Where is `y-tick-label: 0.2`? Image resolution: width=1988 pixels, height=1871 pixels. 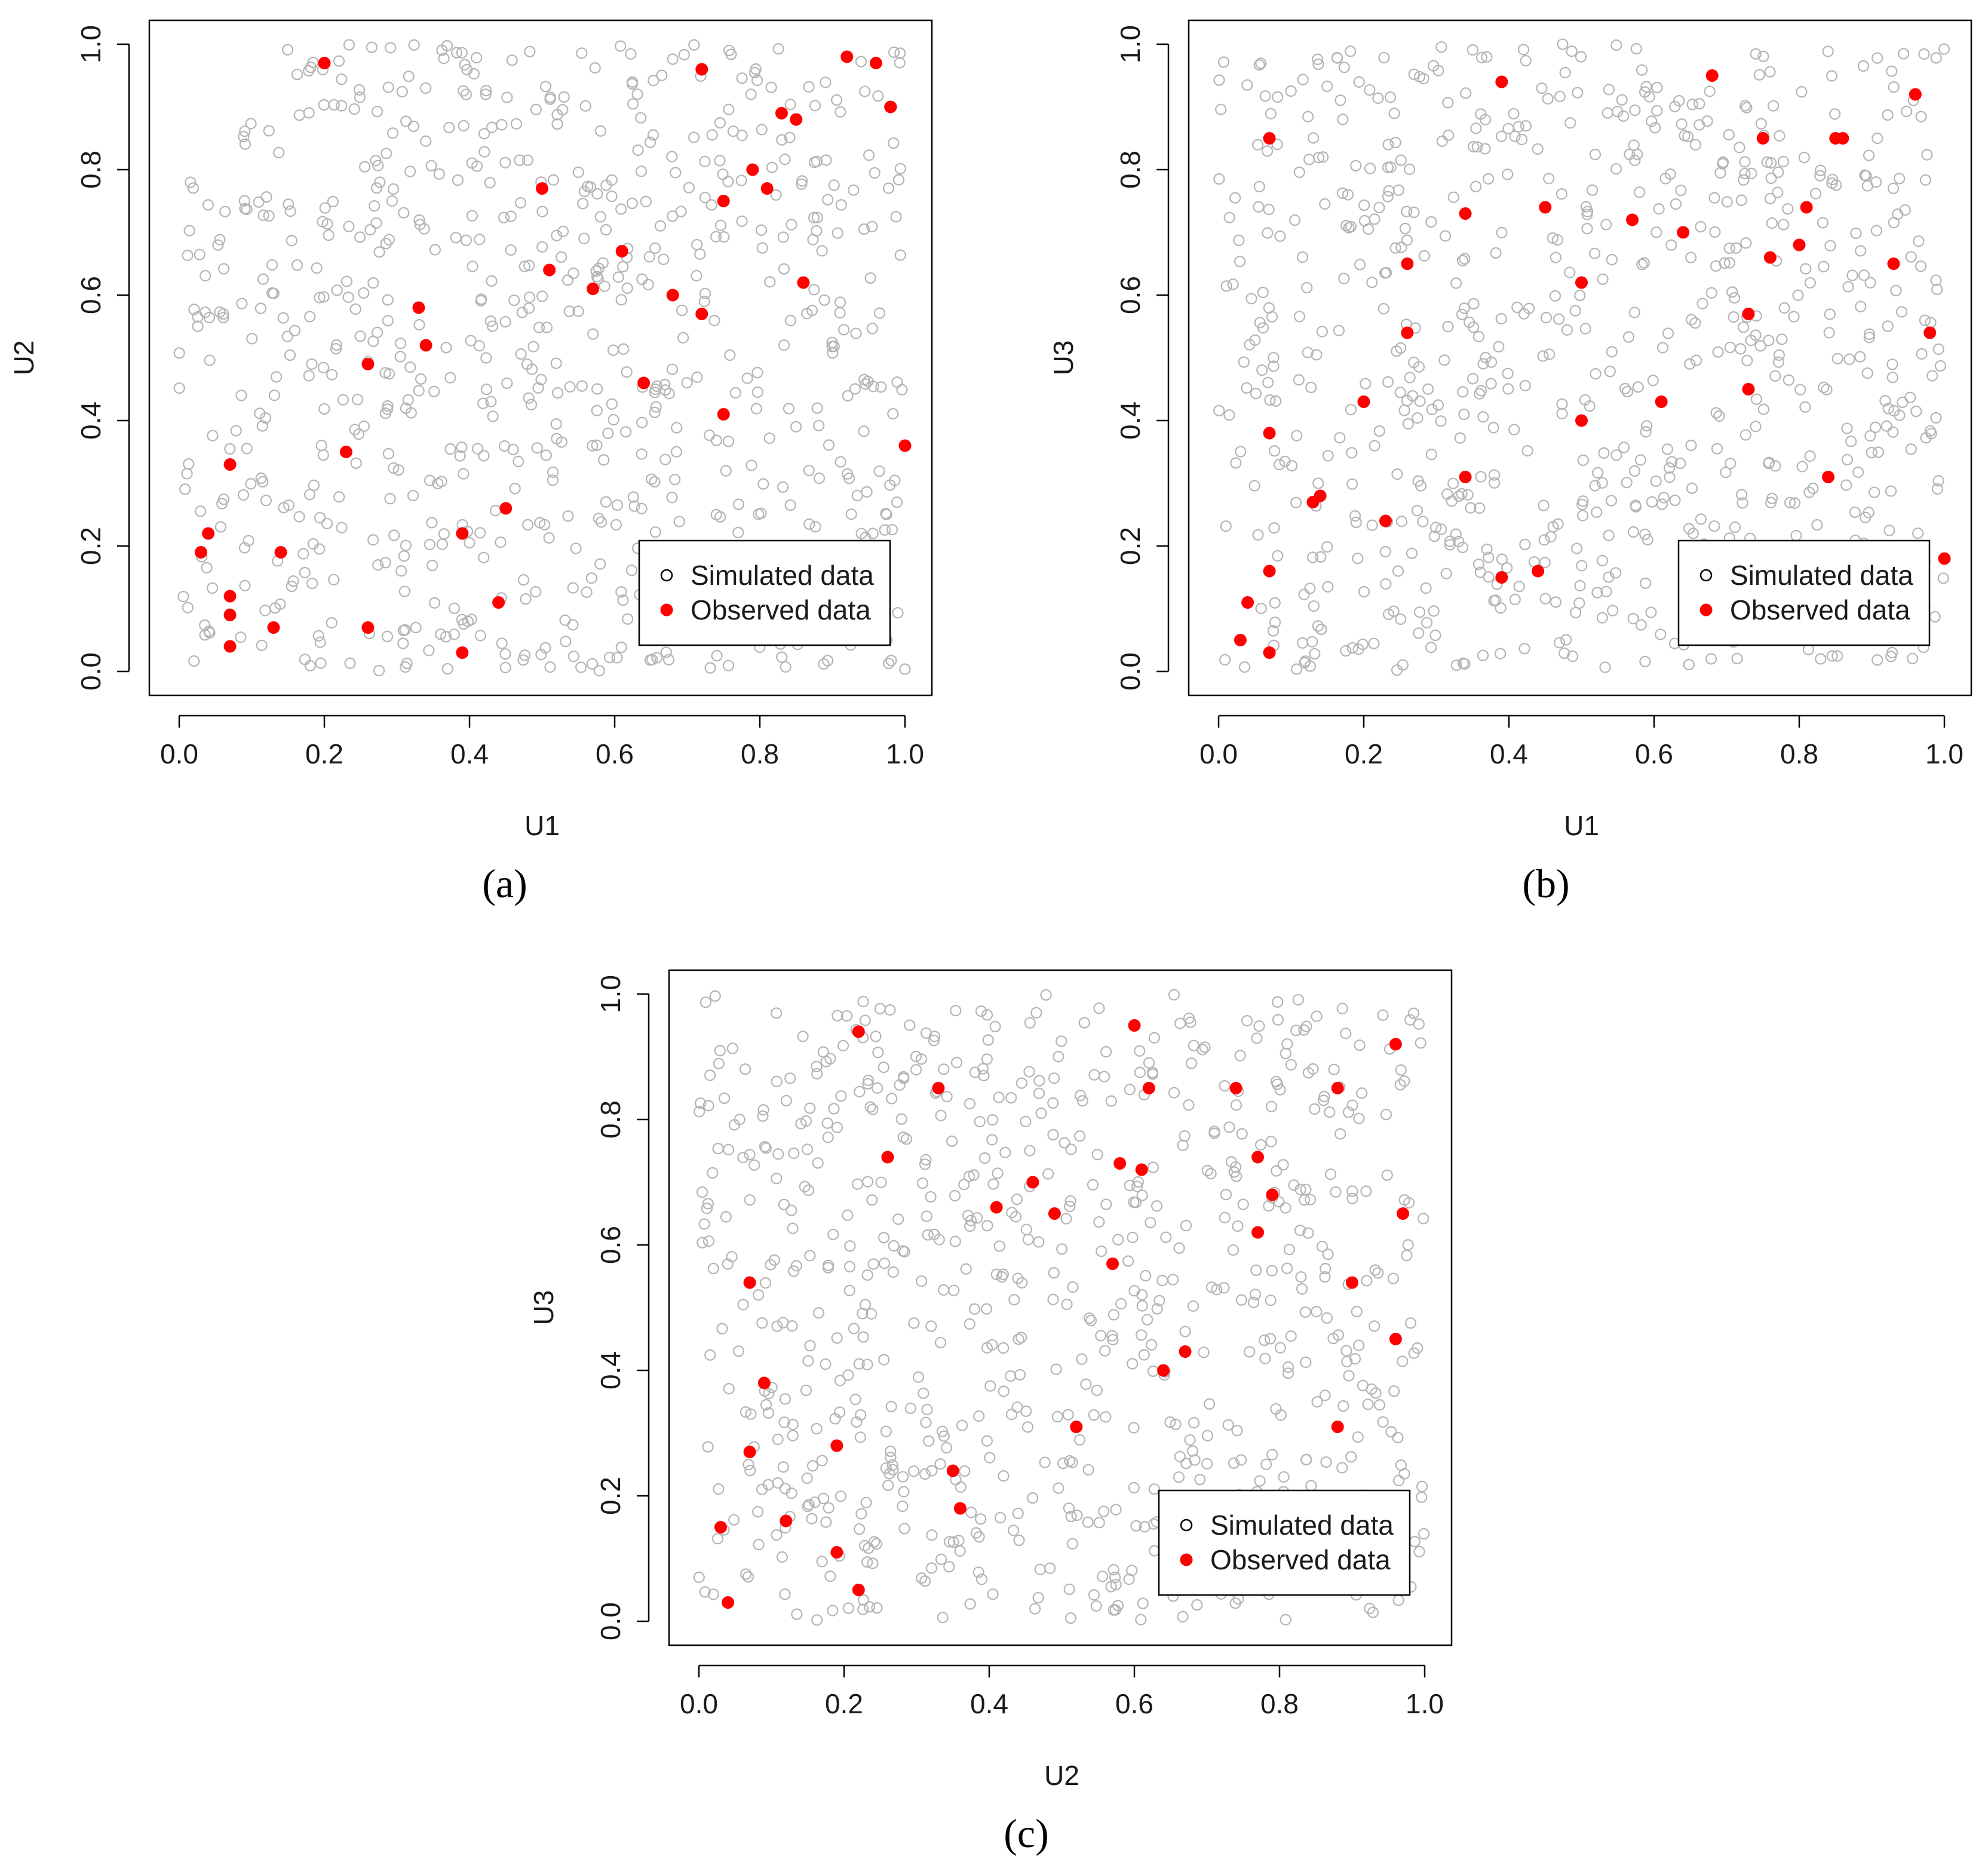 y-tick-label: 0.2 is located at coordinates (91, 546).